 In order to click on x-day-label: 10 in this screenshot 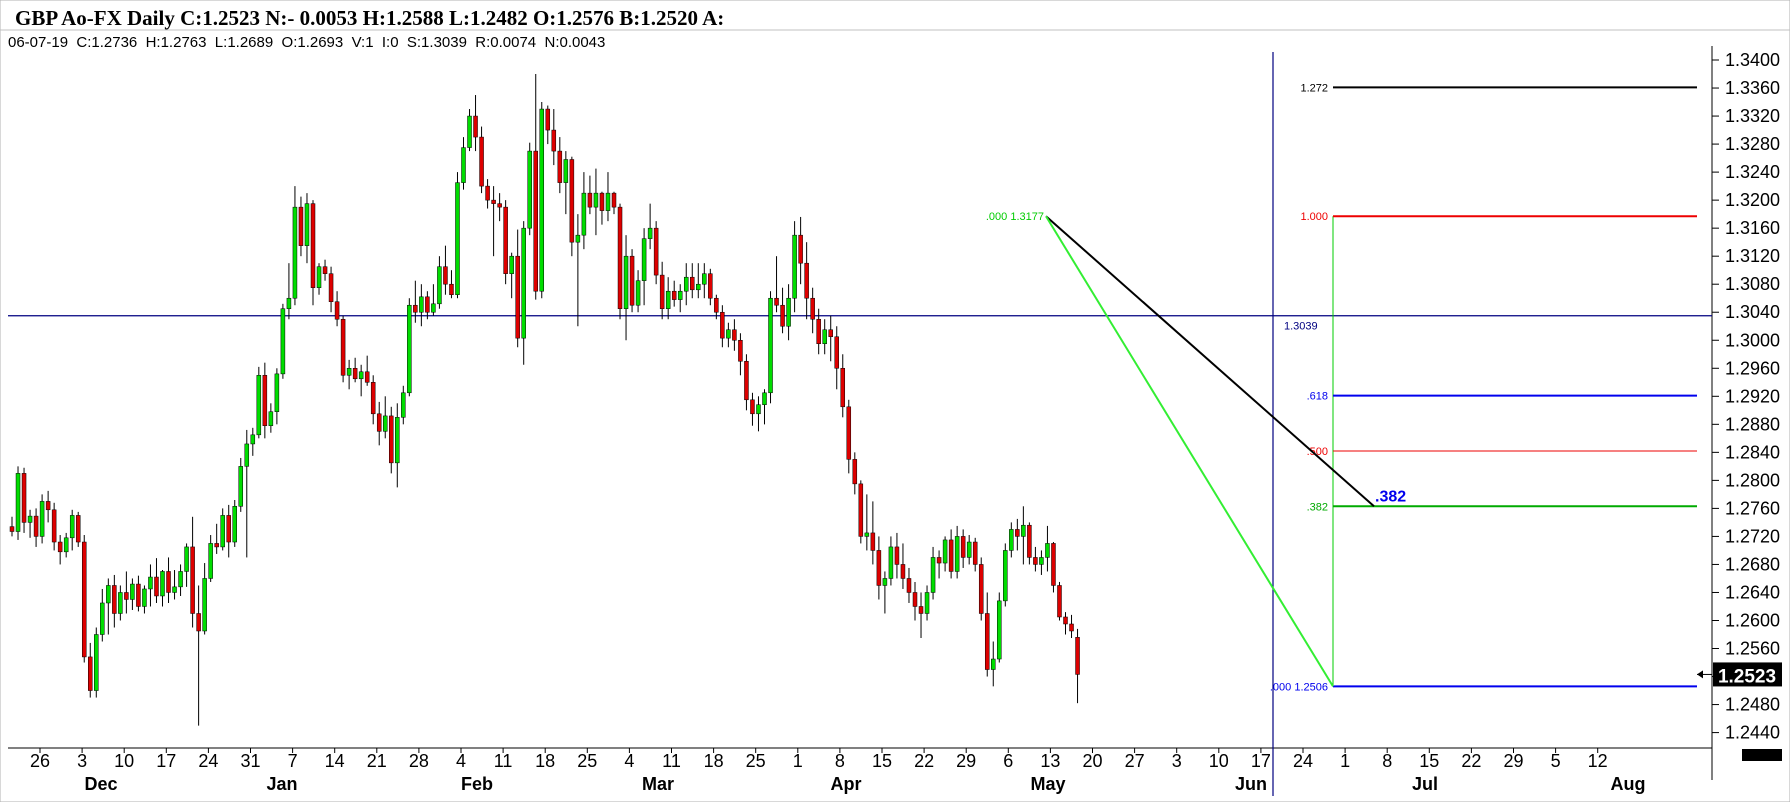, I will do `click(124, 761)`.